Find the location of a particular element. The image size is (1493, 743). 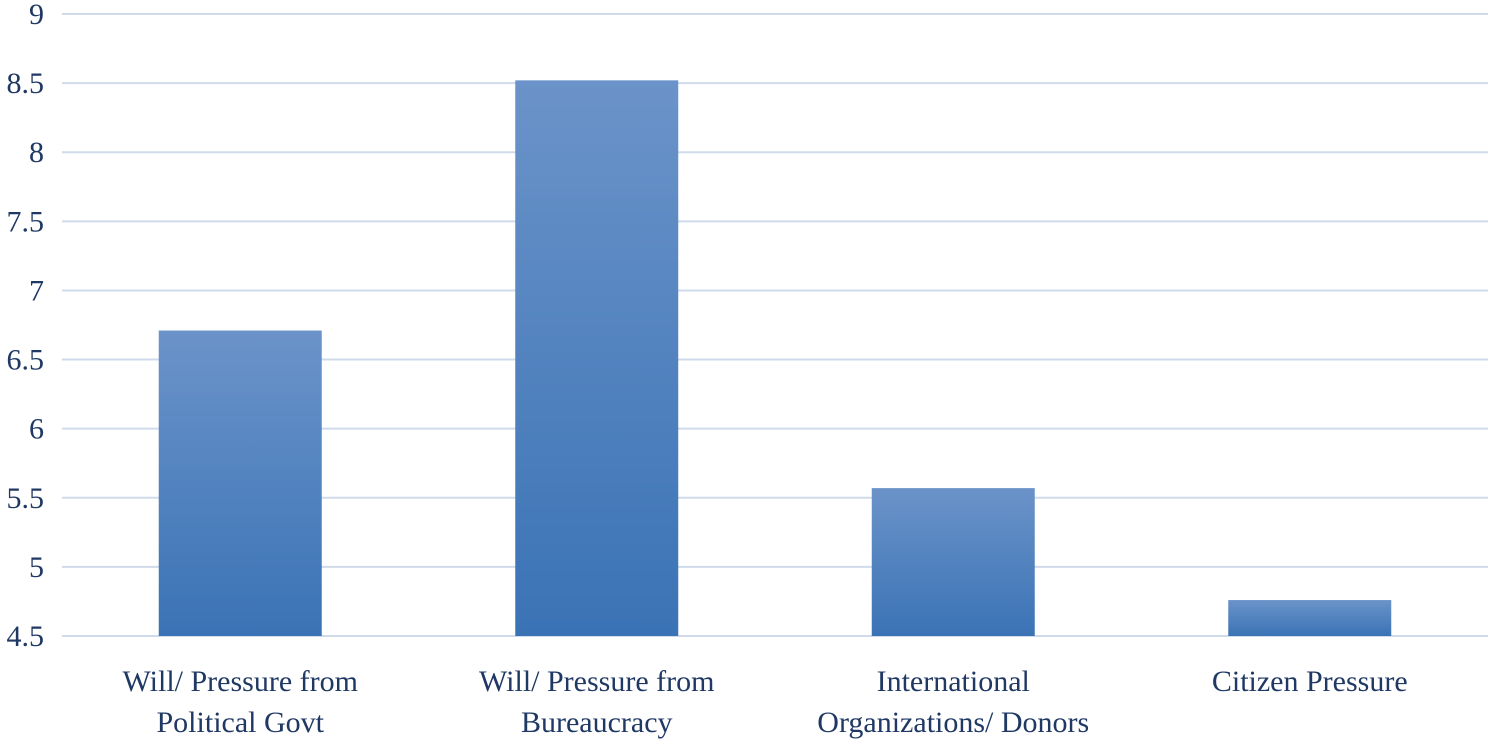

category-label: Will/ Pressure from Political Govt is located at coordinates (240, 702).